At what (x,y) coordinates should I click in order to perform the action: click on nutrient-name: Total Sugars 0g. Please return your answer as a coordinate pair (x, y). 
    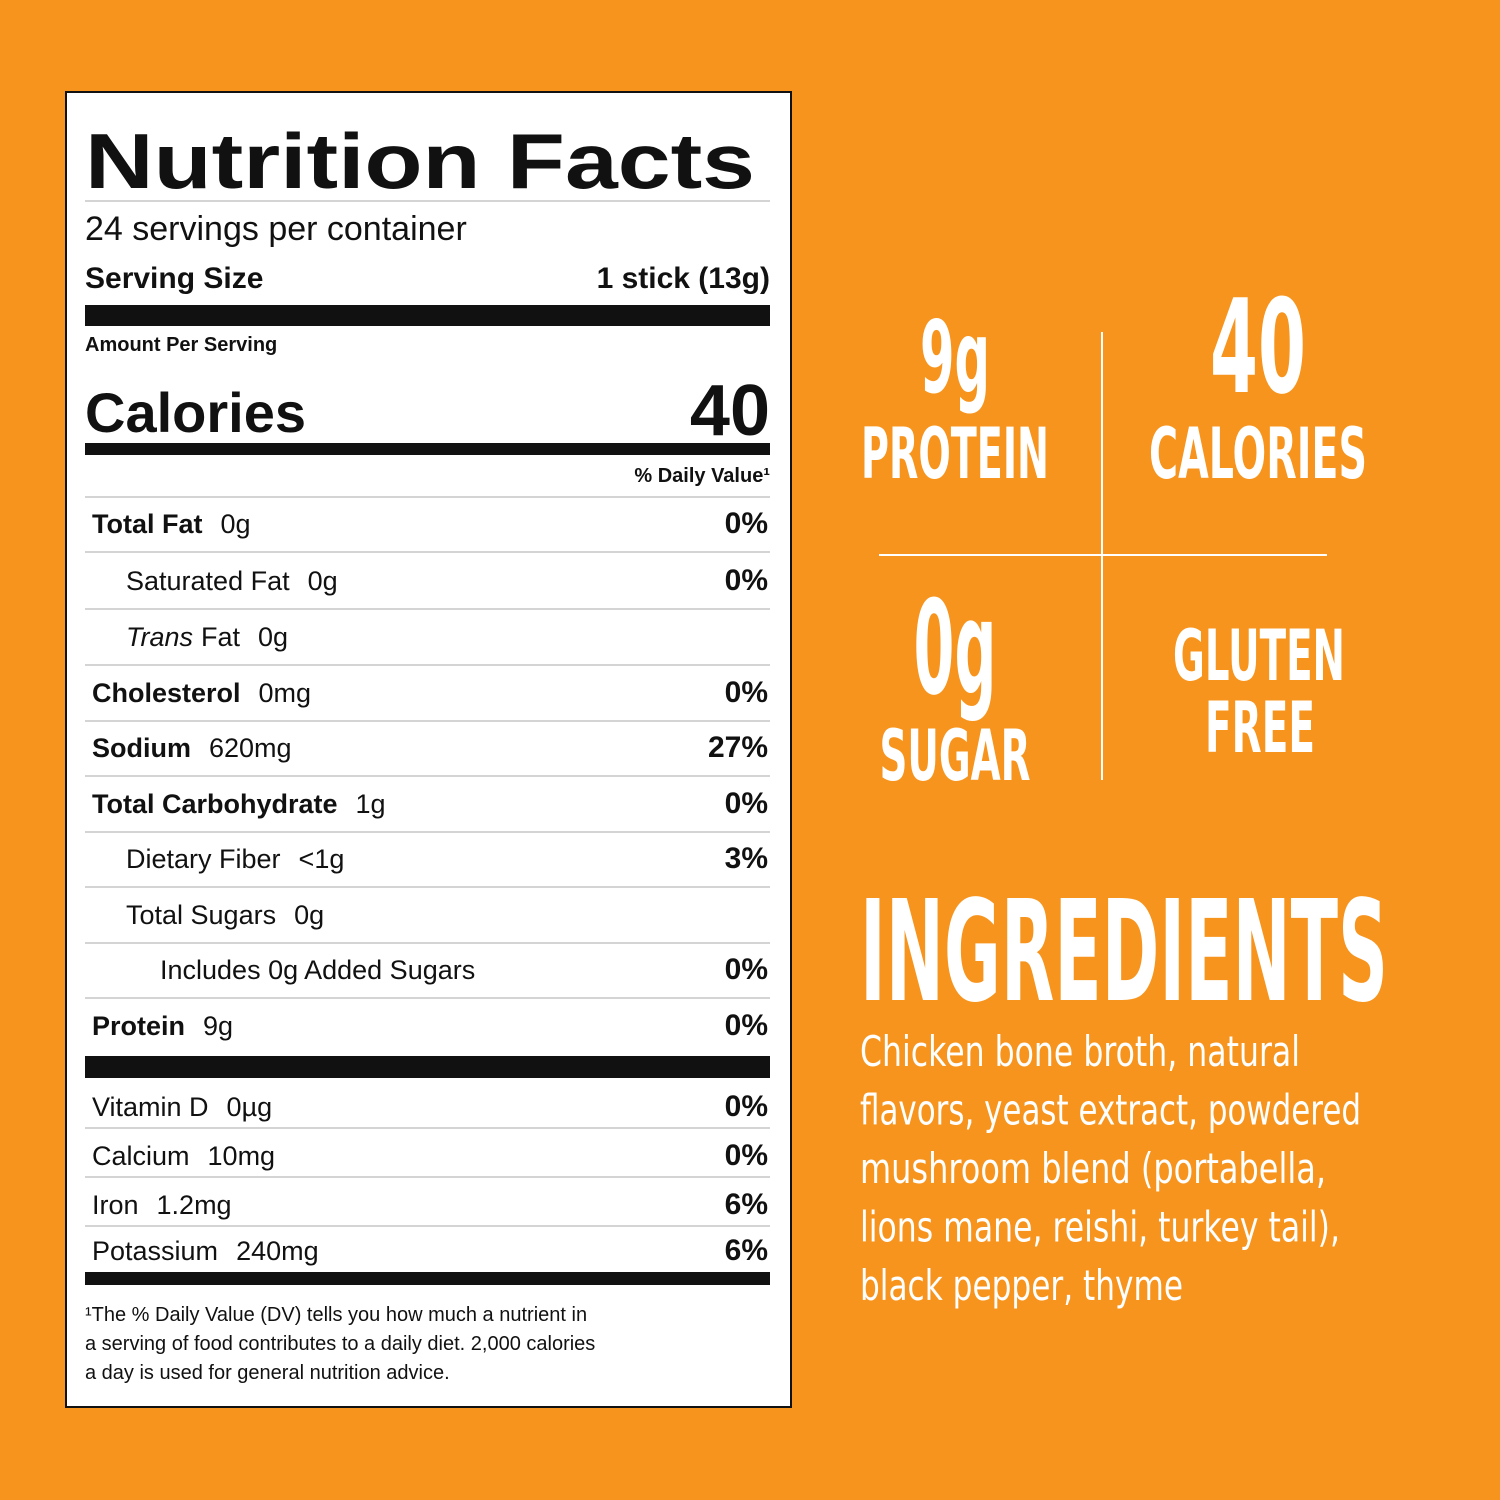
    Looking at the image, I should click on (225, 915).